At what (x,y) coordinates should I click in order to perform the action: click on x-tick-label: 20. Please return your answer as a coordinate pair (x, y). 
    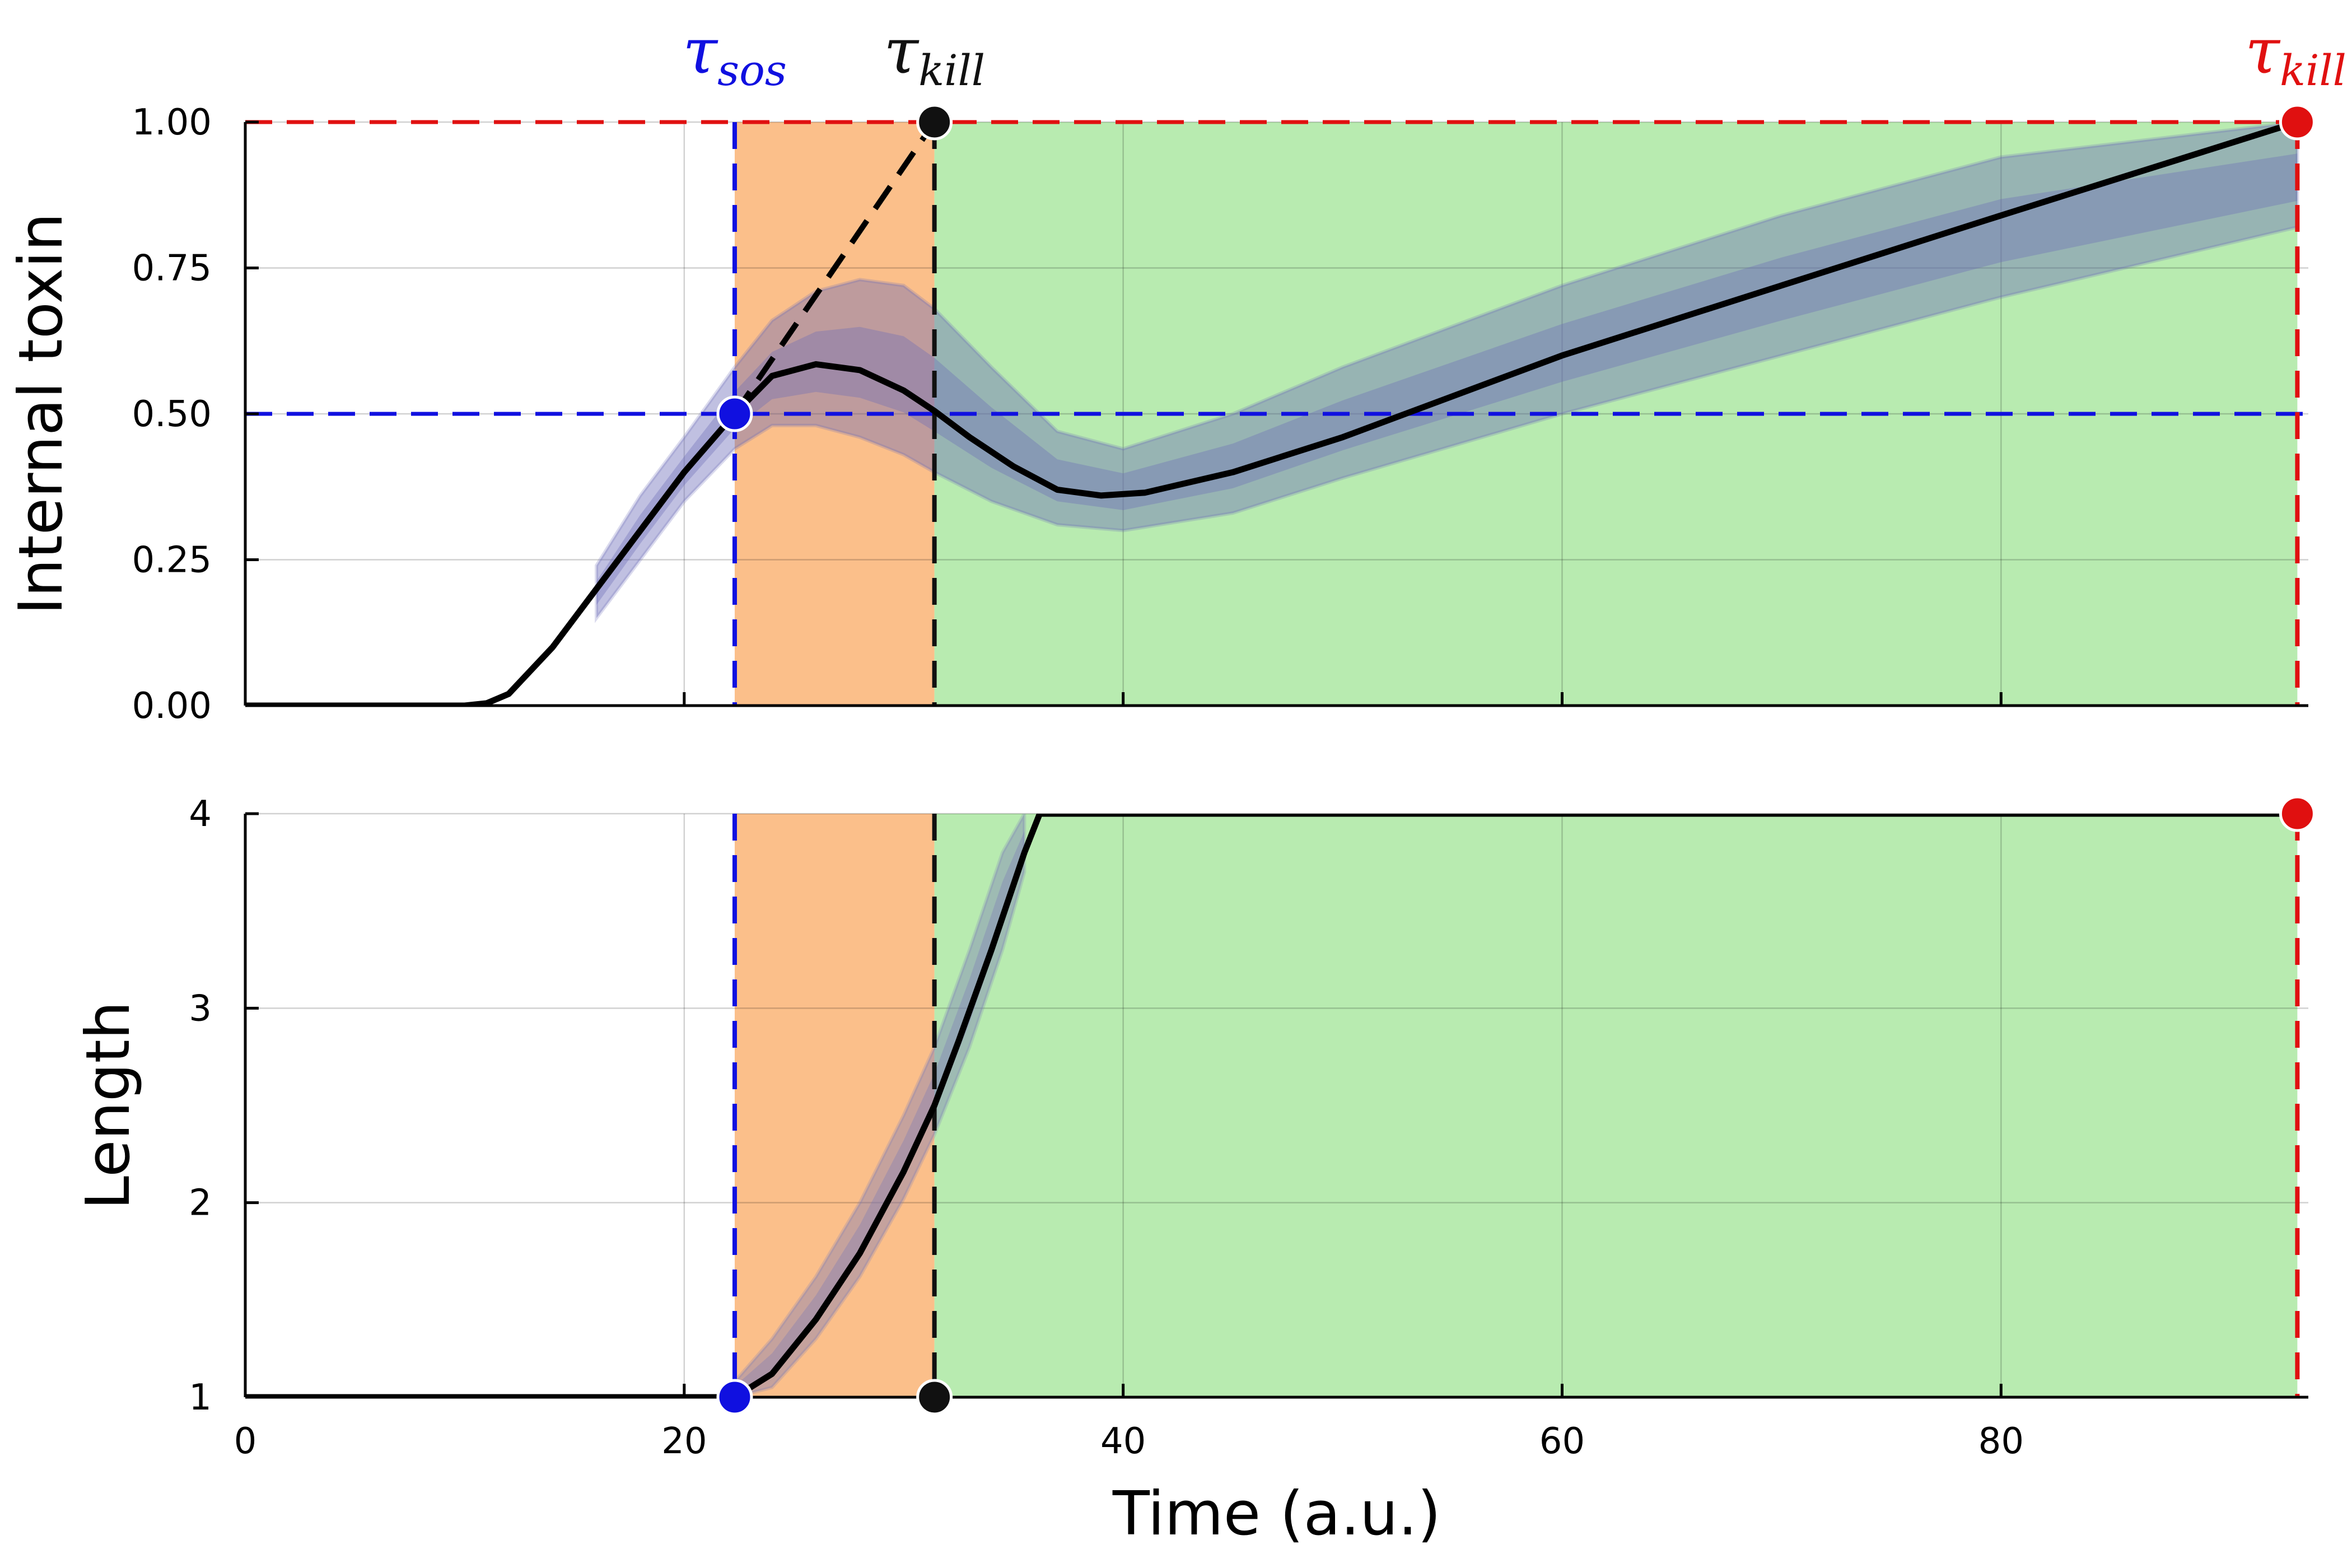
    Looking at the image, I should click on (684, 1442).